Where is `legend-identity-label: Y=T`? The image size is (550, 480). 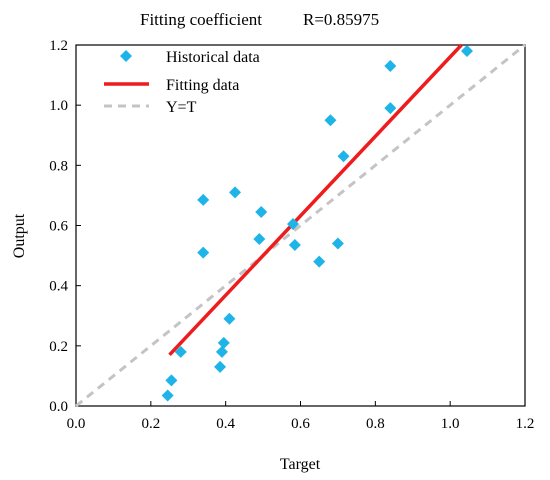 legend-identity-label: Y=T is located at coordinates (181, 107).